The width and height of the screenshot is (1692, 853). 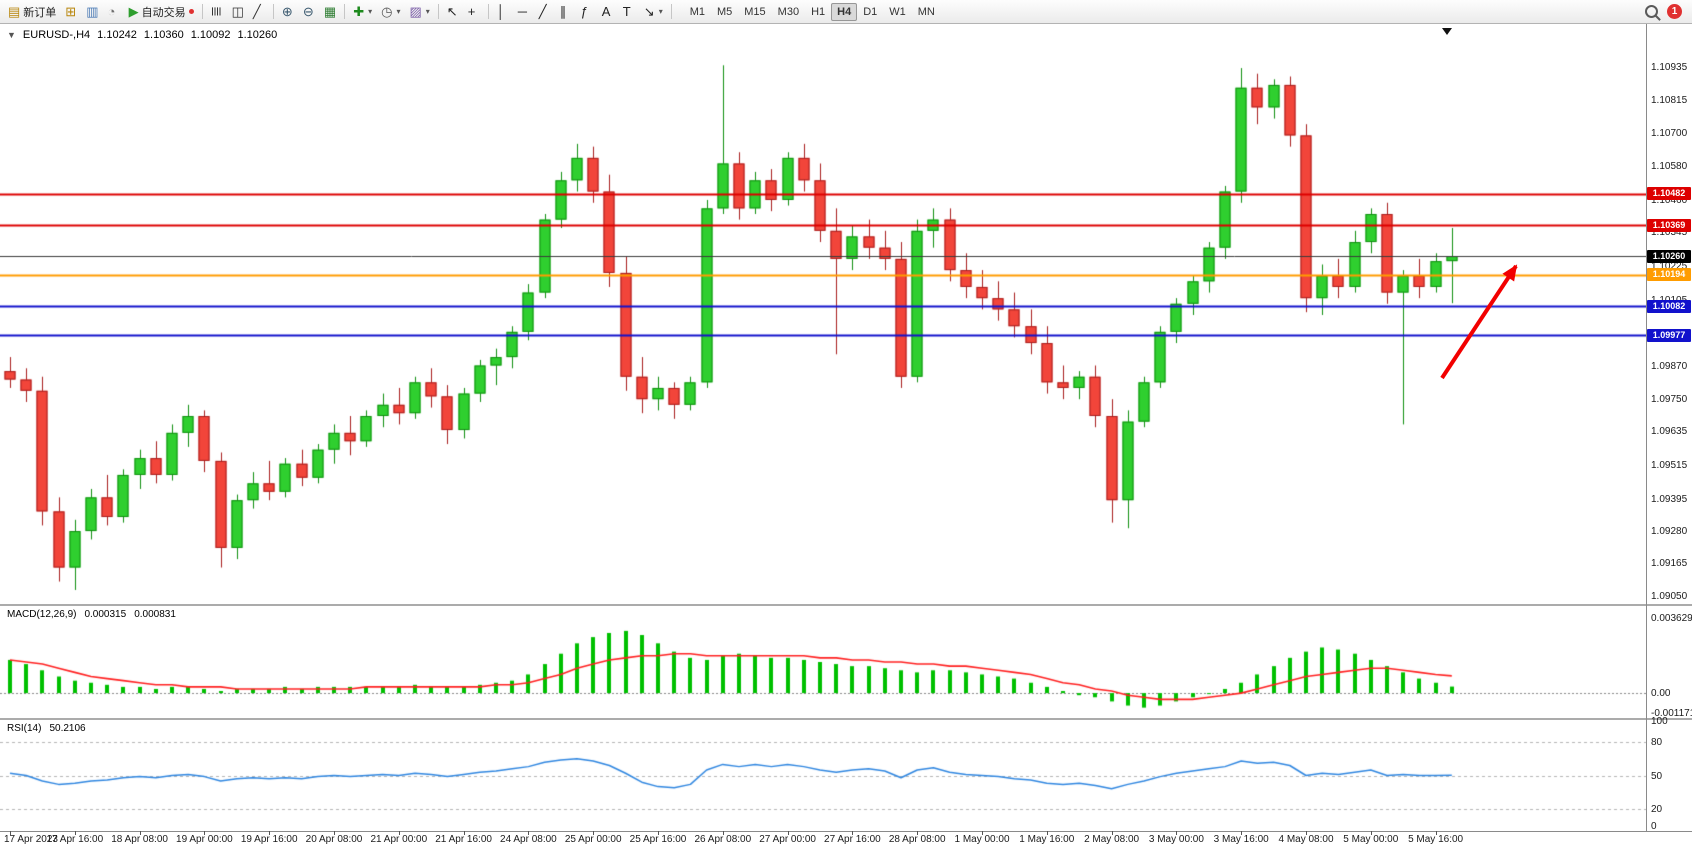 What do you see at coordinates (92, 12) in the screenshot?
I see `profiles-button: ▥` at bounding box center [92, 12].